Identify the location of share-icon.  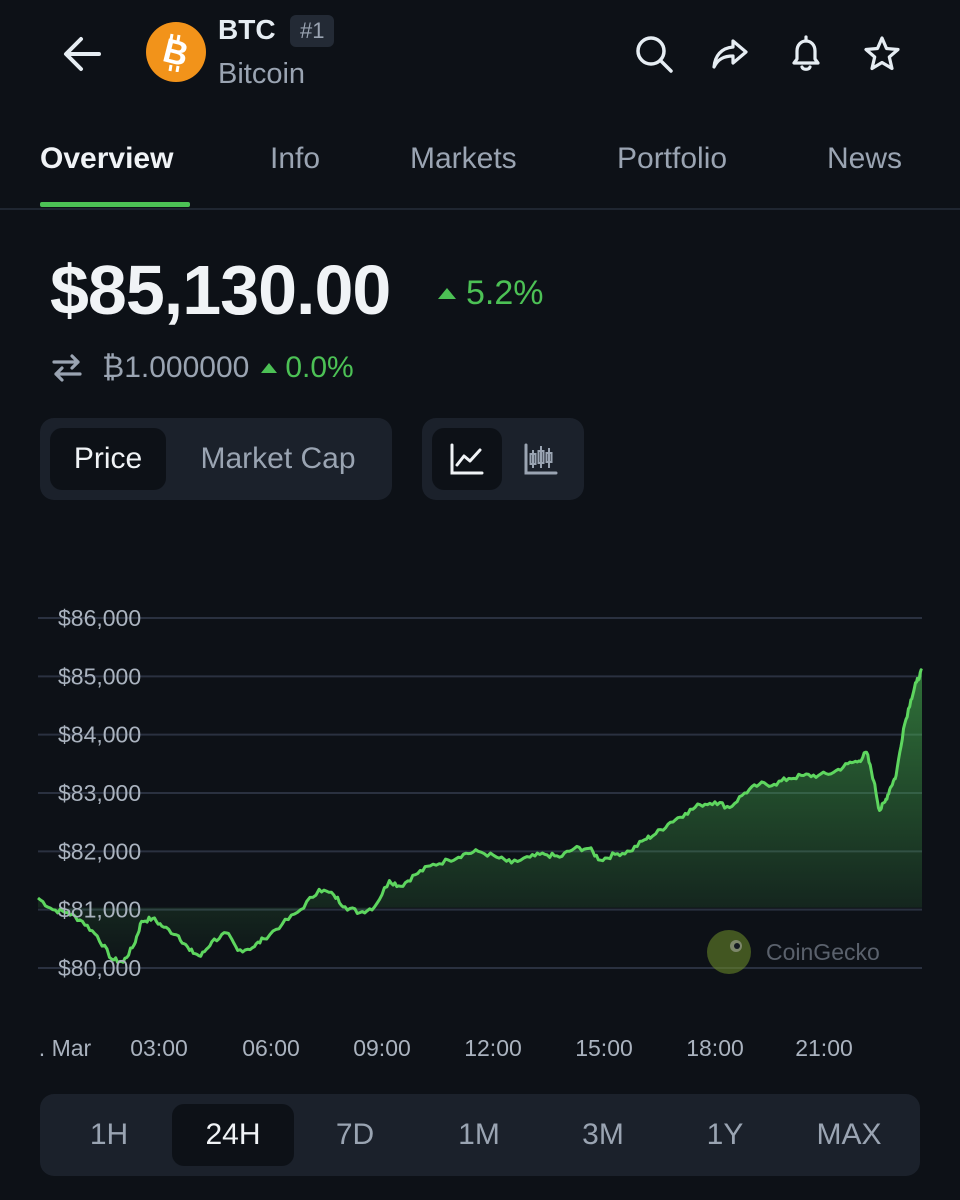
(730, 54).